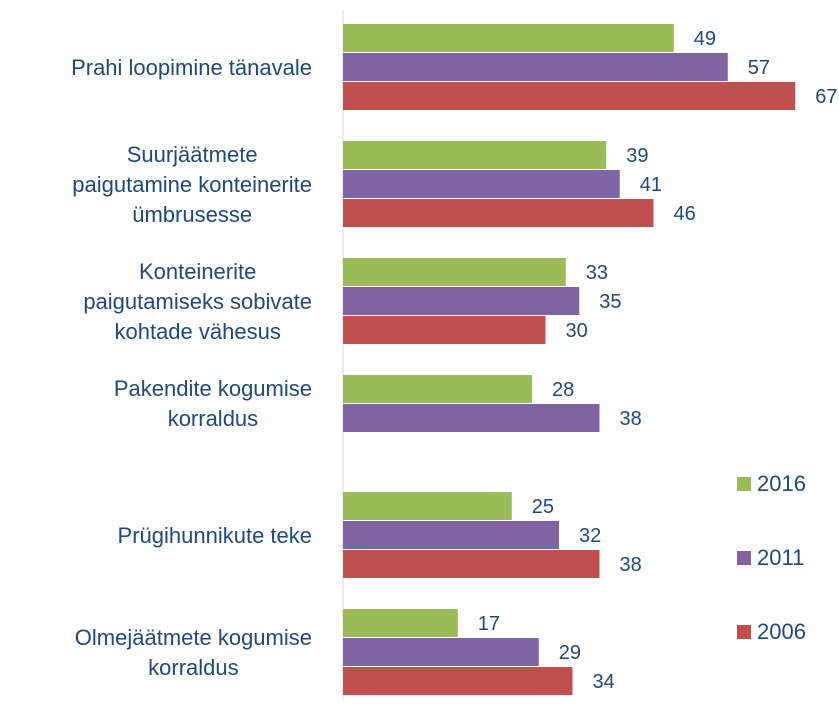 This screenshot has width=839, height=706. I want to click on data-label: 67, so click(826, 97).